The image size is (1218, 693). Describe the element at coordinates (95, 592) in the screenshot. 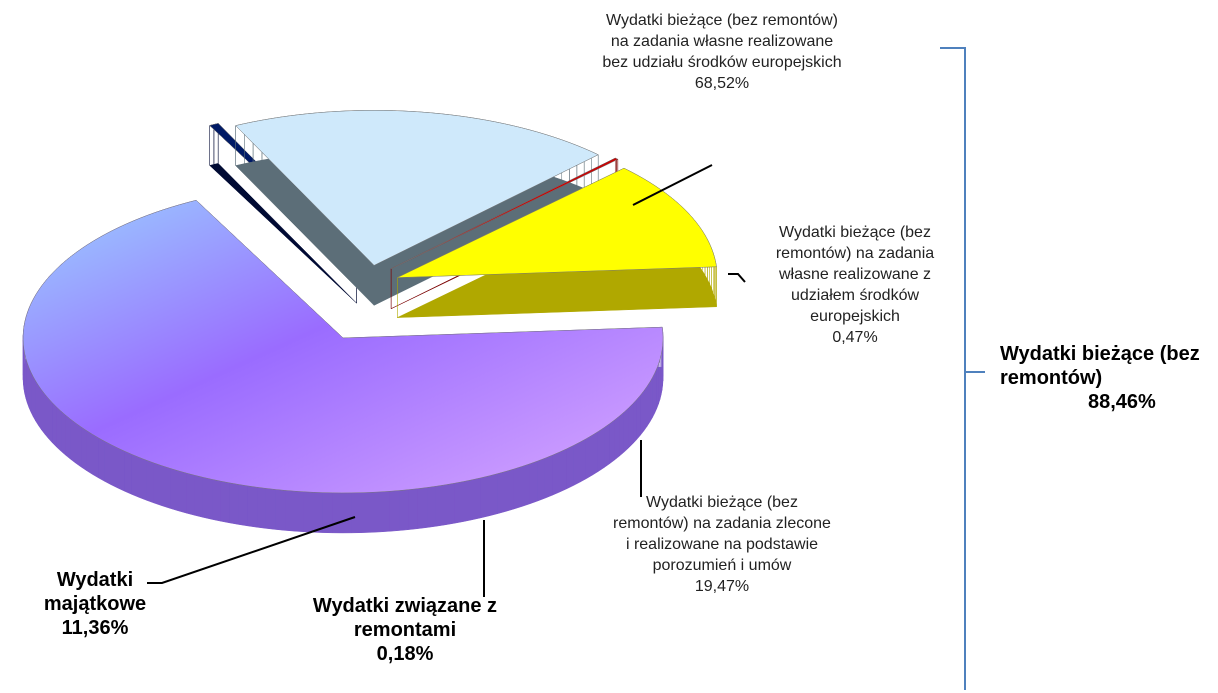

I see `label-text: Wydatki majątkowe` at that location.